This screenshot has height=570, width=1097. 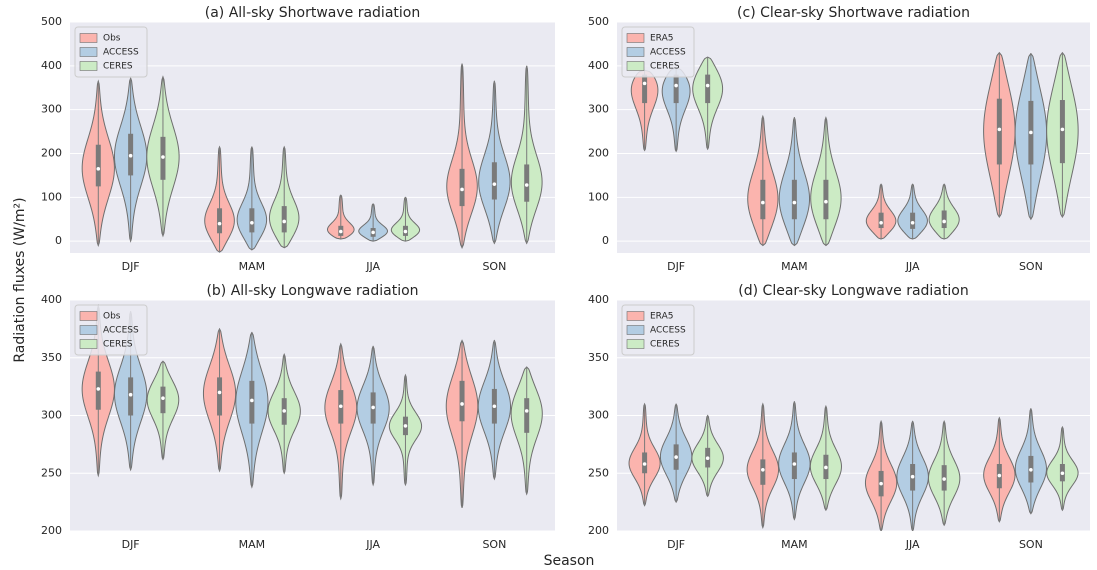 What do you see at coordinates (20, 279) in the screenshot?
I see `y-axis-label: Radiation fluxes (W/m²)` at bounding box center [20, 279].